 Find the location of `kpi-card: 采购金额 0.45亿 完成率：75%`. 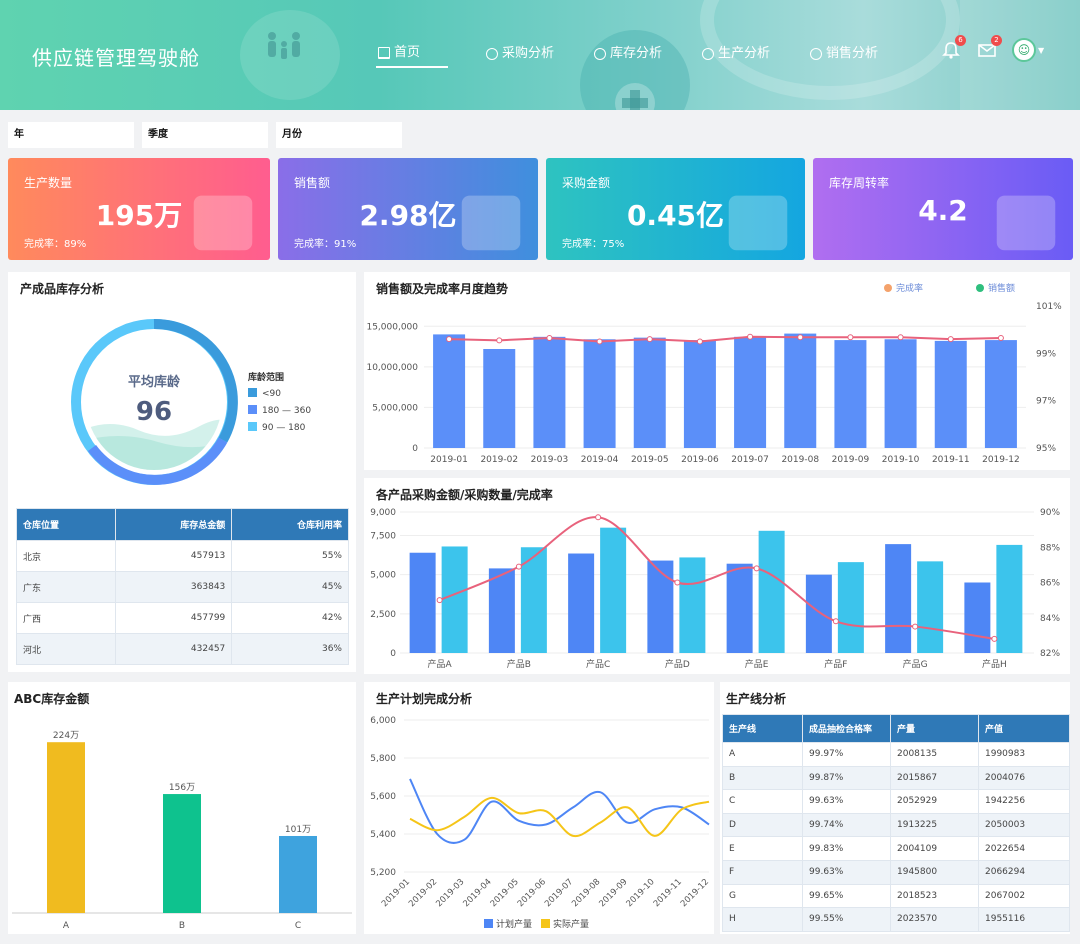

kpi-card: 采购金额 0.45亿 完成率：75% is located at coordinates (675, 209).